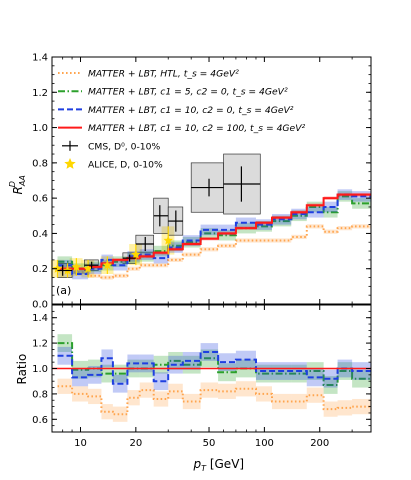 The image size is (411, 480). Describe the element at coordinates (201, 455) in the screenshot. I see `x-axis: 10 20 50 100 200 pT [GeV]` at that location.